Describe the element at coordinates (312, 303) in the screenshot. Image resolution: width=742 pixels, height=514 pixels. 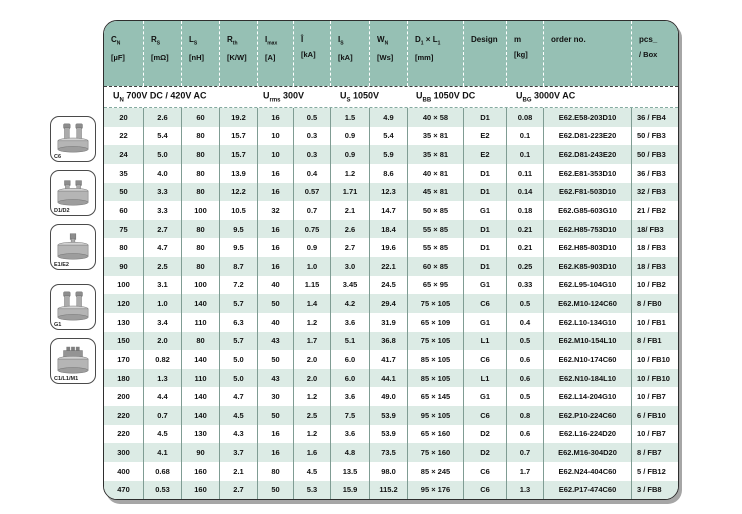
I see `cell: 1.4` at that location.